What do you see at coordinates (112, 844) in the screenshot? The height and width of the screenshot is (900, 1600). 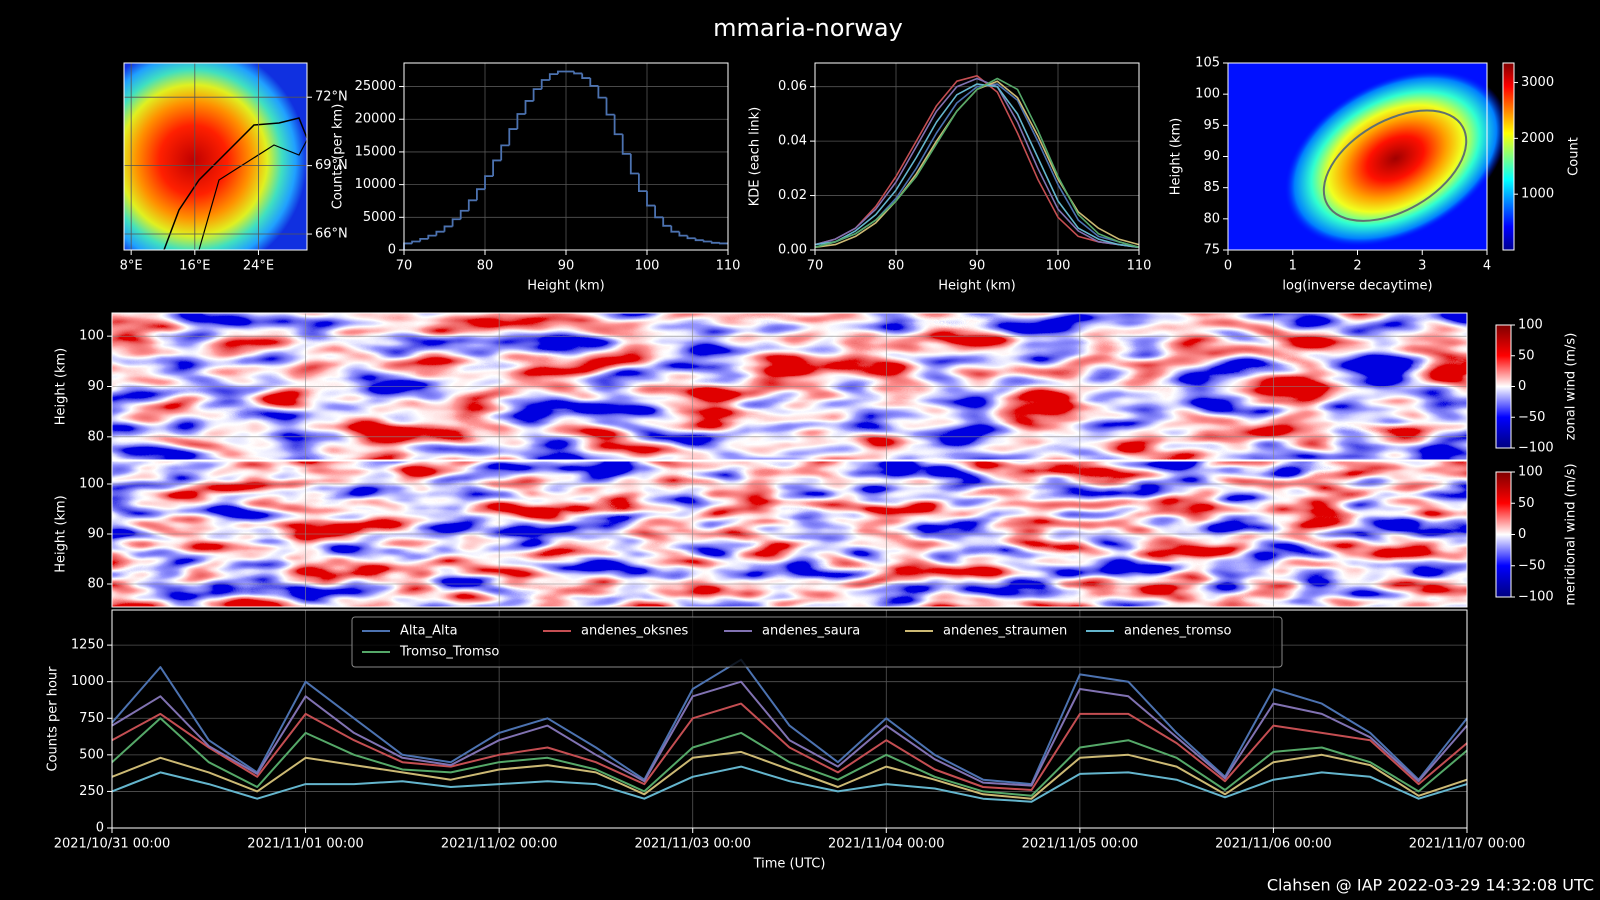 I see `x-tick-label: 2021/10/31 00:00` at bounding box center [112, 844].